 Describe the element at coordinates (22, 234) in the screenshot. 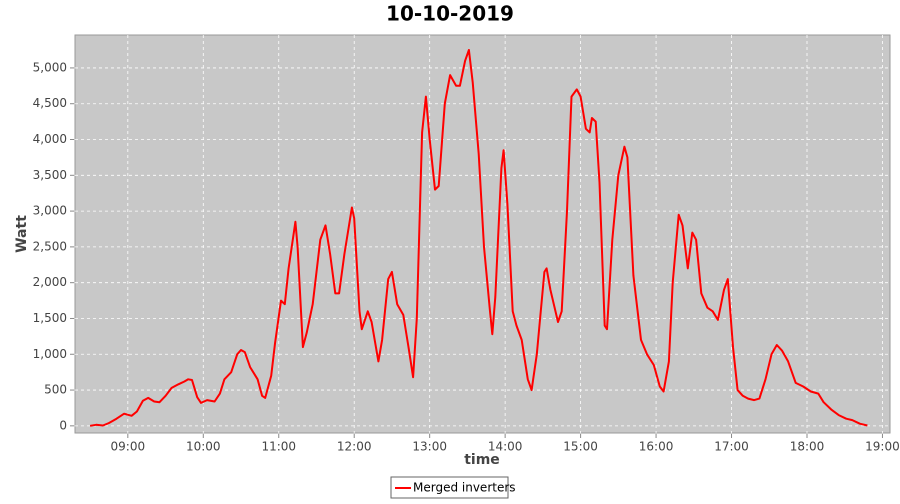

I see `y-axis-label: Watt` at that location.